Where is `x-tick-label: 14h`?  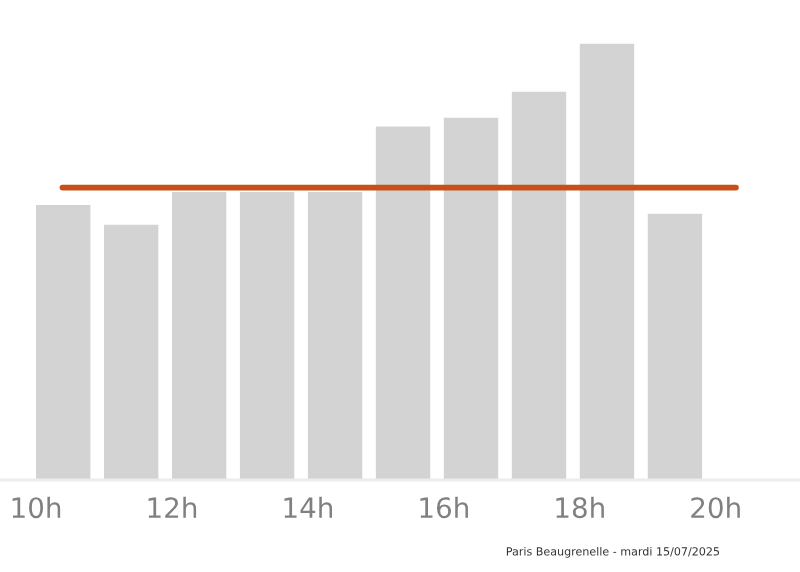
x-tick-label: 14h is located at coordinates (308, 507).